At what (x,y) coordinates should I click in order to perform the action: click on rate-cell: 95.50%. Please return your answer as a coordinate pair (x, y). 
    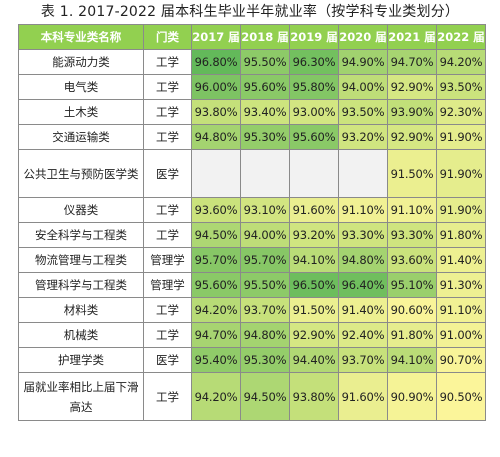
    Looking at the image, I should click on (265, 285).